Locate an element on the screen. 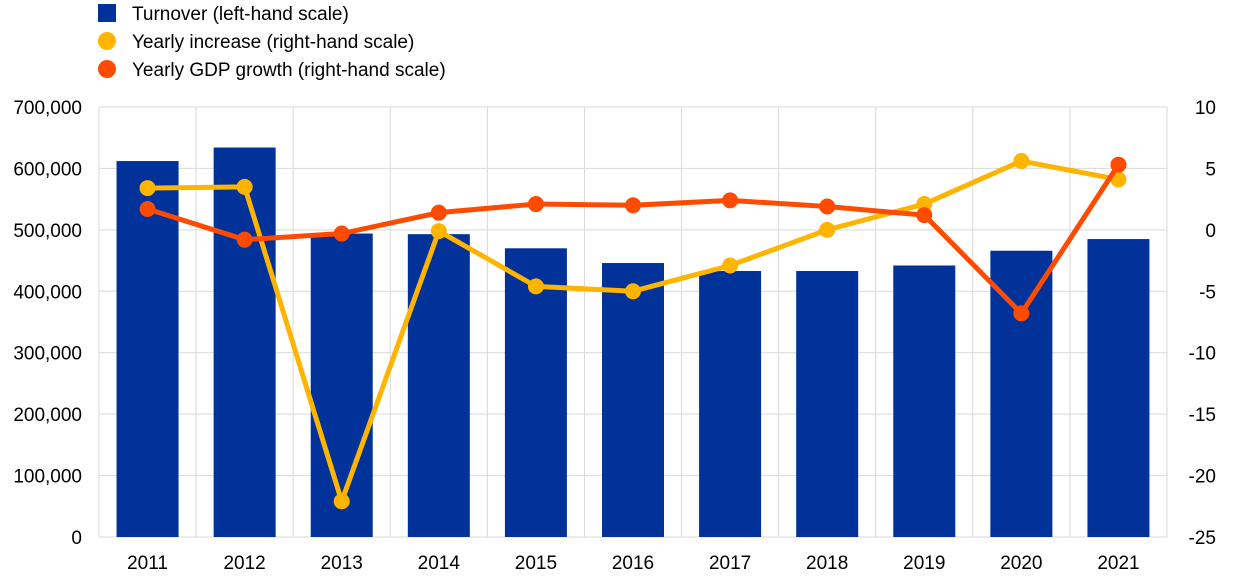 The width and height of the screenshot is (1240, 581). legend-label: Yearly increase (right-hand scale) is located at coordinates (273, 42).